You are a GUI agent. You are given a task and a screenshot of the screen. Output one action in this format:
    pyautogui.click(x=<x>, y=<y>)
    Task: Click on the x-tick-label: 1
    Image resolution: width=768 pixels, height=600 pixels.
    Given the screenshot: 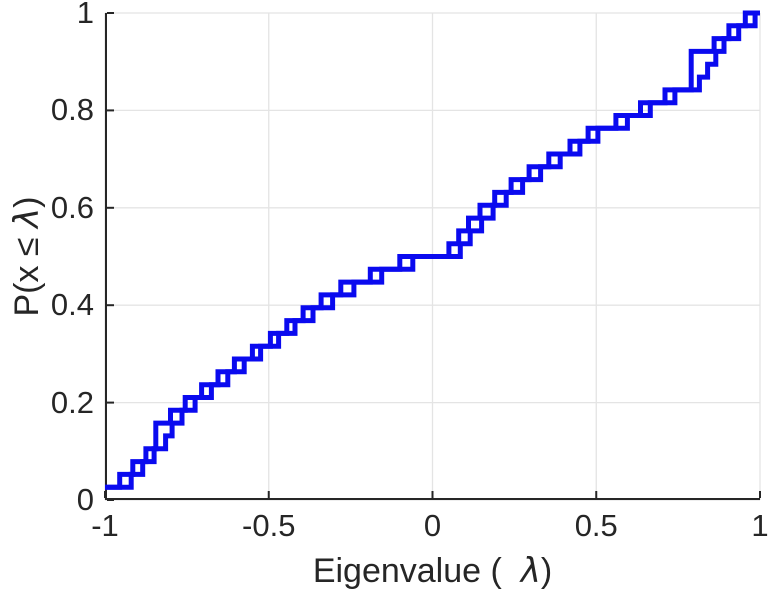 What is the action you would take?
    pyautogui.click(x=759, y=525)
    